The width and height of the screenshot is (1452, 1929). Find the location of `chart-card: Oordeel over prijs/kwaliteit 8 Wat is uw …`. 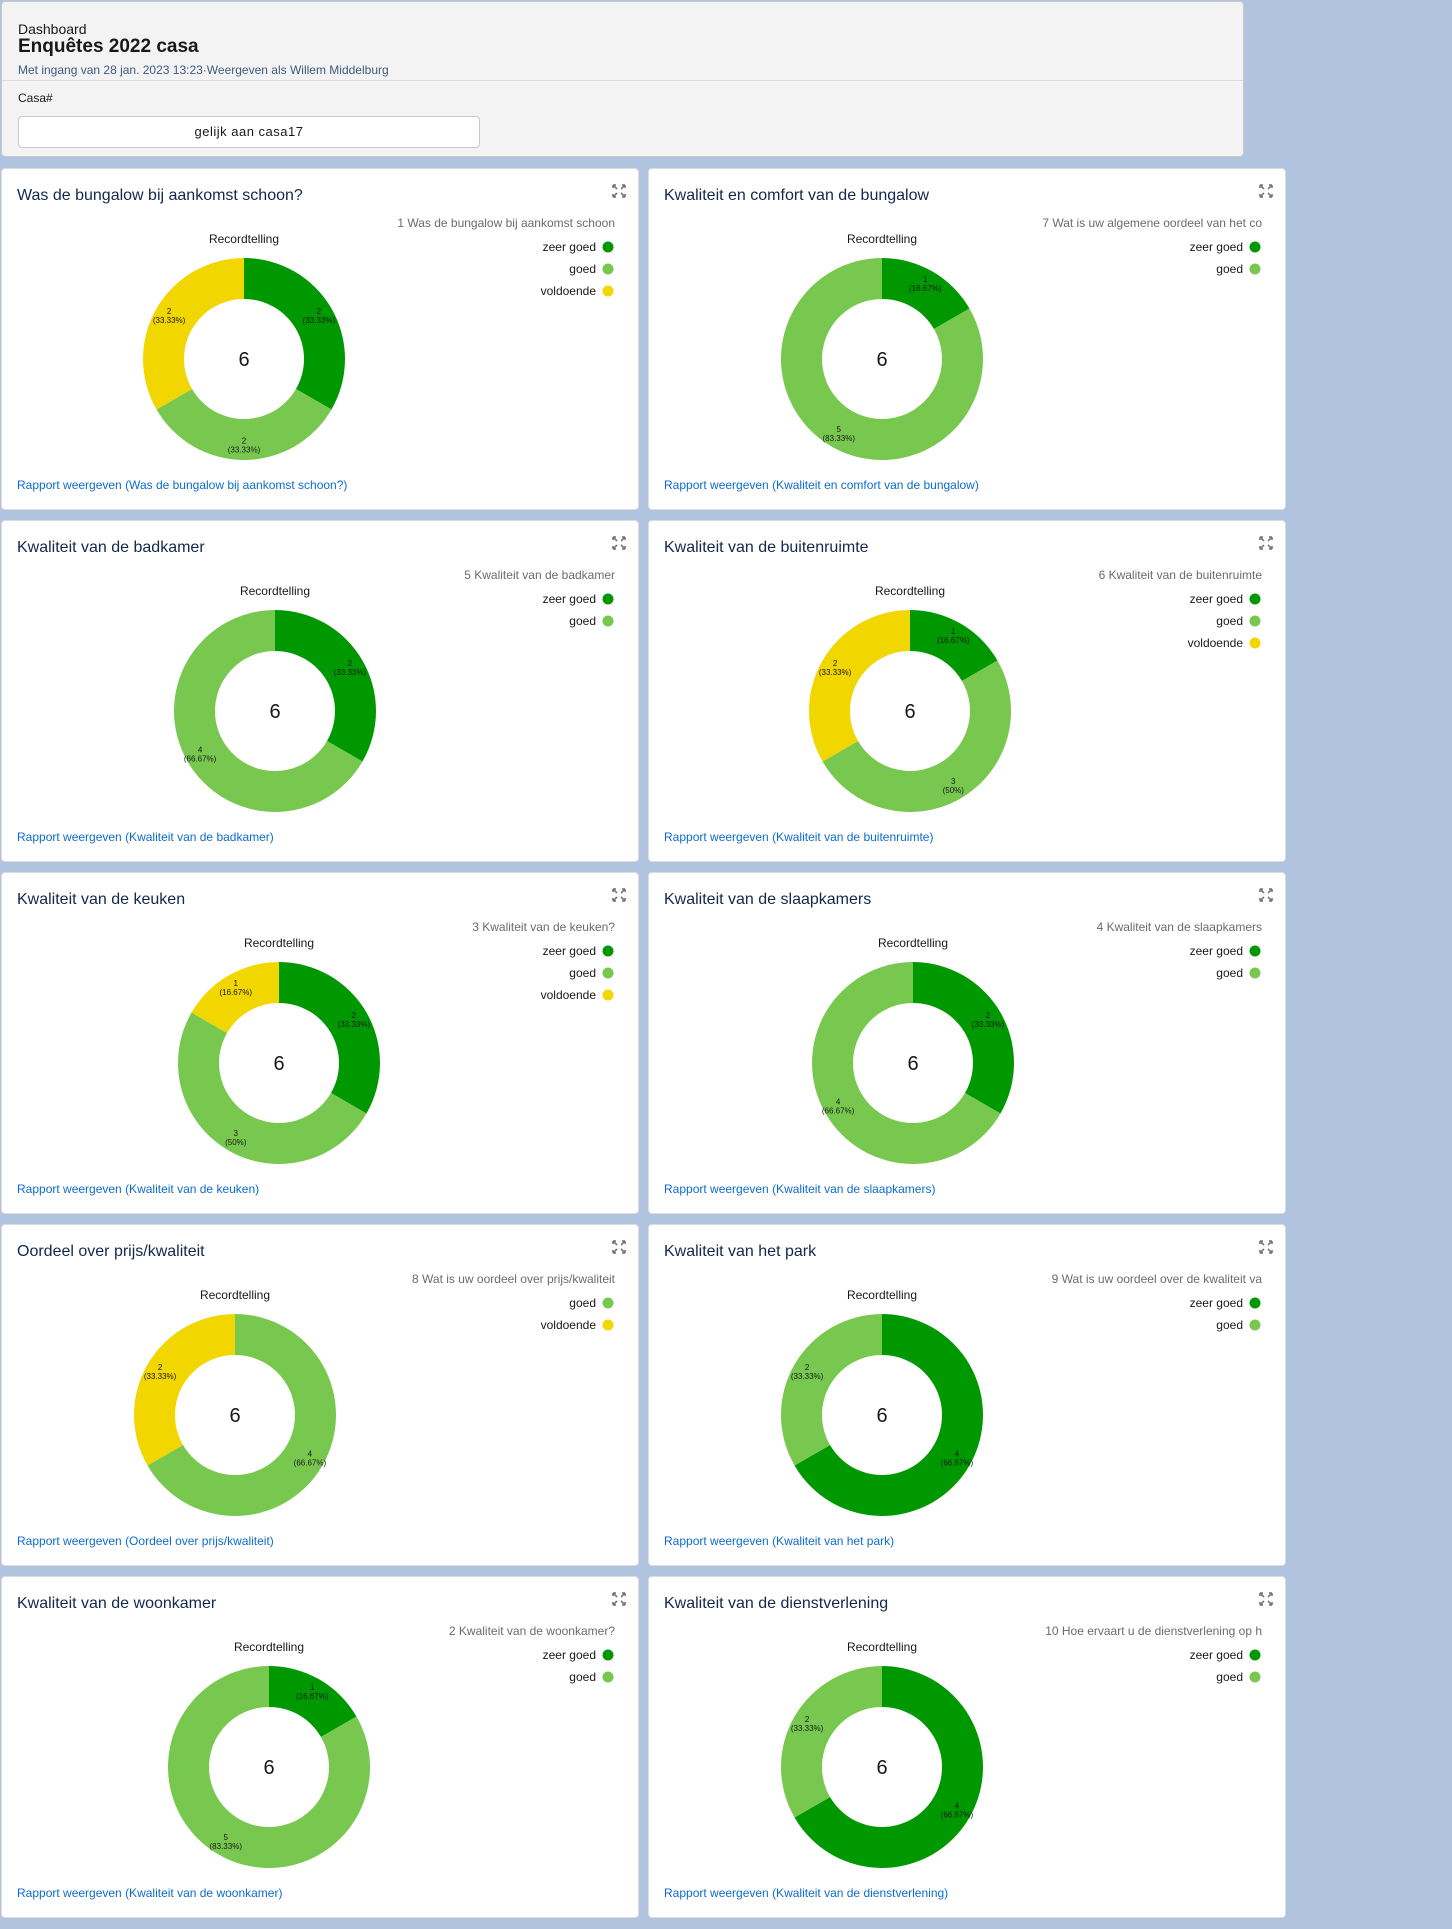

chart-card: Oordeel over prijs/kwaliteit 8 Wat is uw … is located at coordinates (320, 1395).